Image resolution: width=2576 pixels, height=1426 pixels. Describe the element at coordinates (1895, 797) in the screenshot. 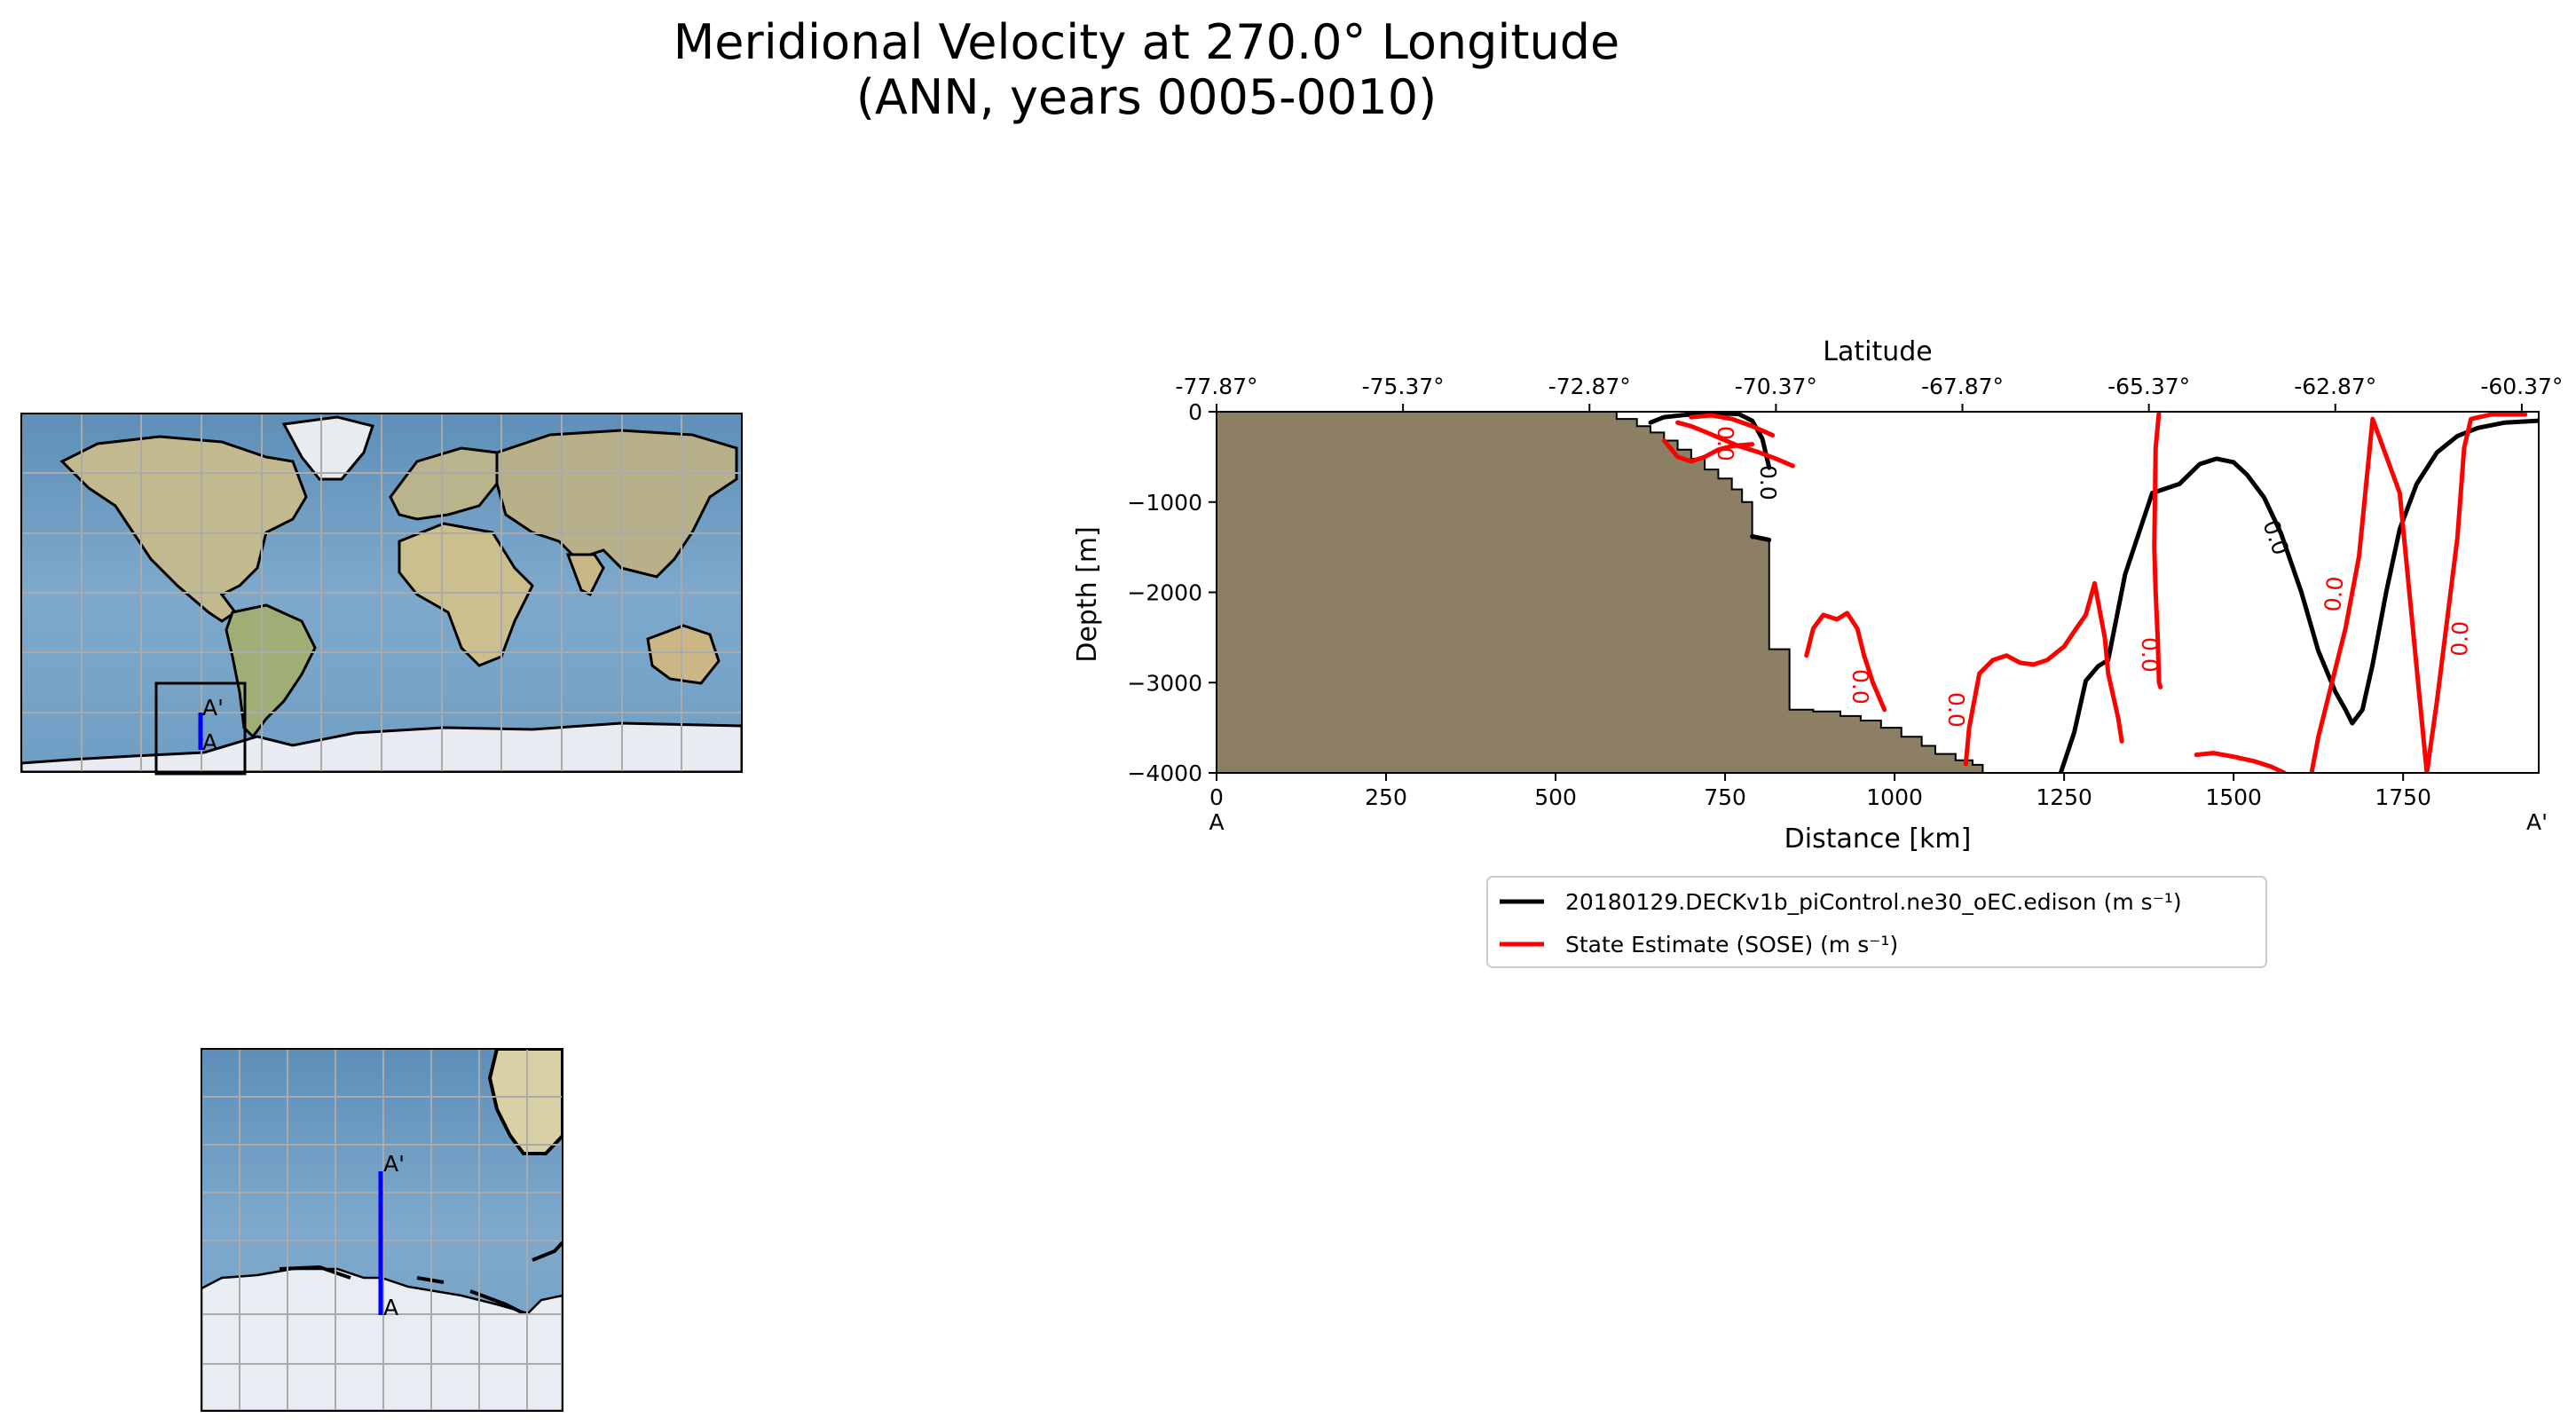

I see `x-tick-label: 1000` at that location.